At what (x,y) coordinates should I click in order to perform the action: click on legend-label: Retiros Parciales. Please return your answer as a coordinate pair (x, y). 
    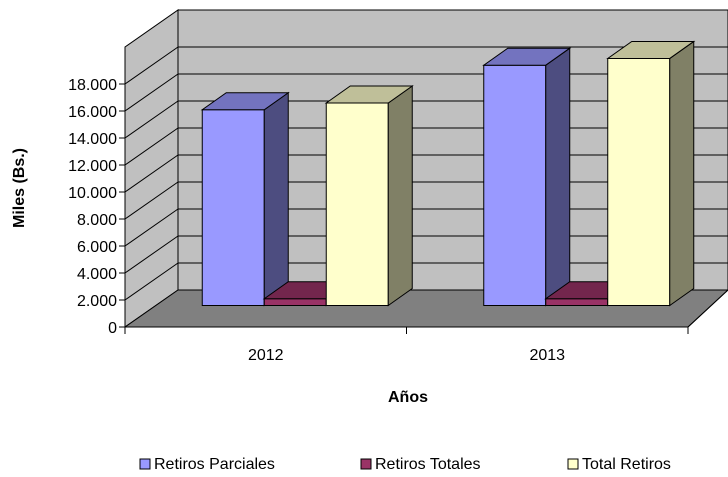
    Looking at the image, I should click on (214, 464).